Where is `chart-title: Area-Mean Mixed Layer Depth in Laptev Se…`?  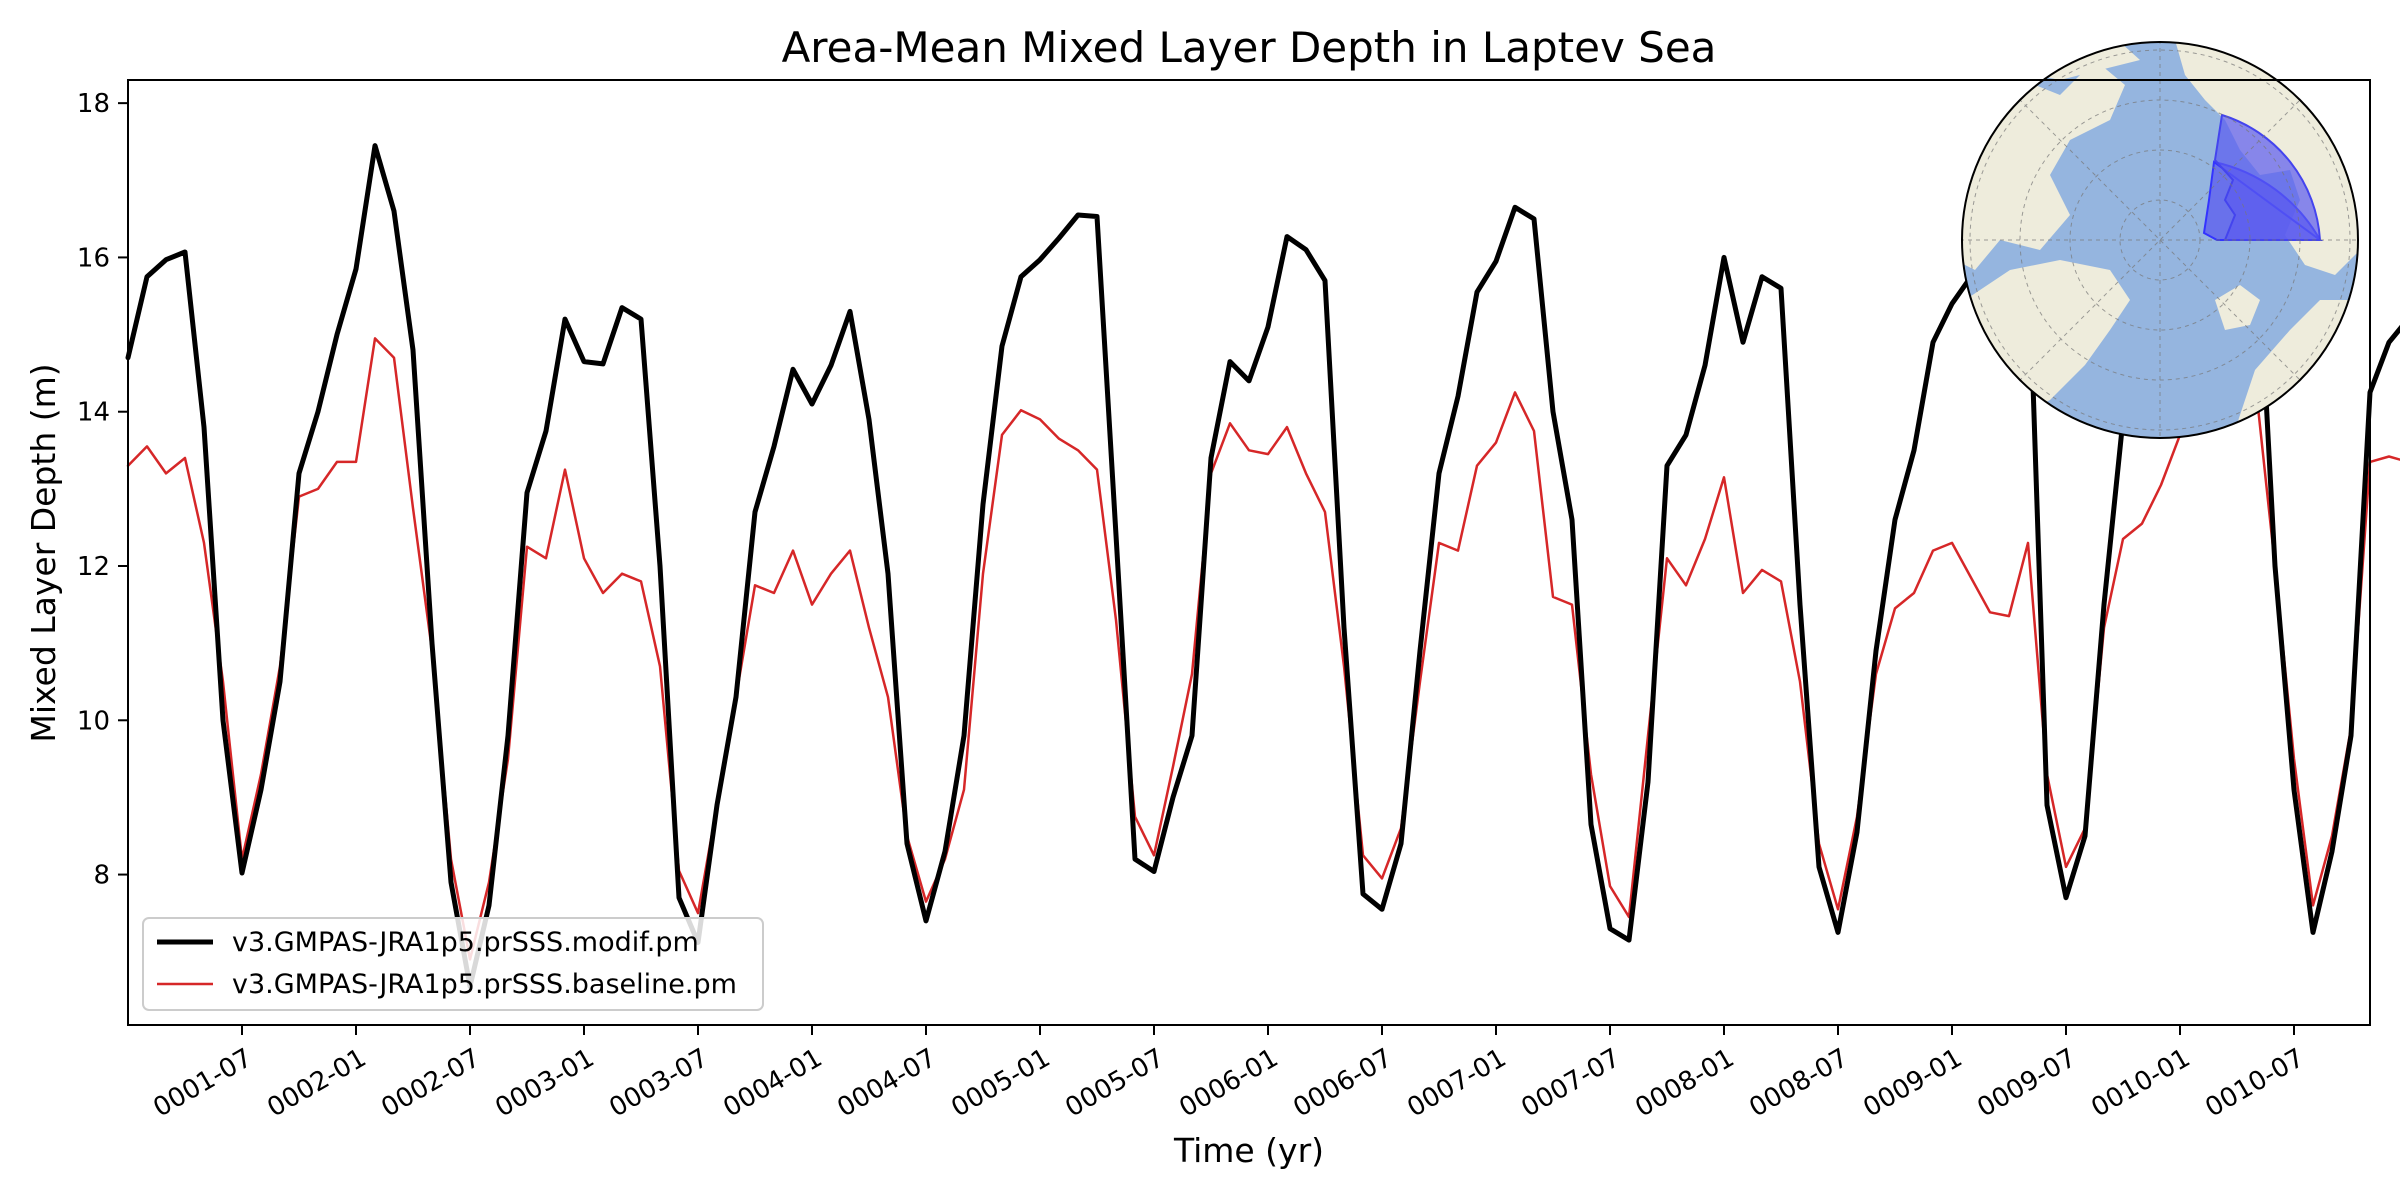
chart-title: Area-Mean Mixed Layer Depth in Laptev Se… is located at coordinates (1249, 47).